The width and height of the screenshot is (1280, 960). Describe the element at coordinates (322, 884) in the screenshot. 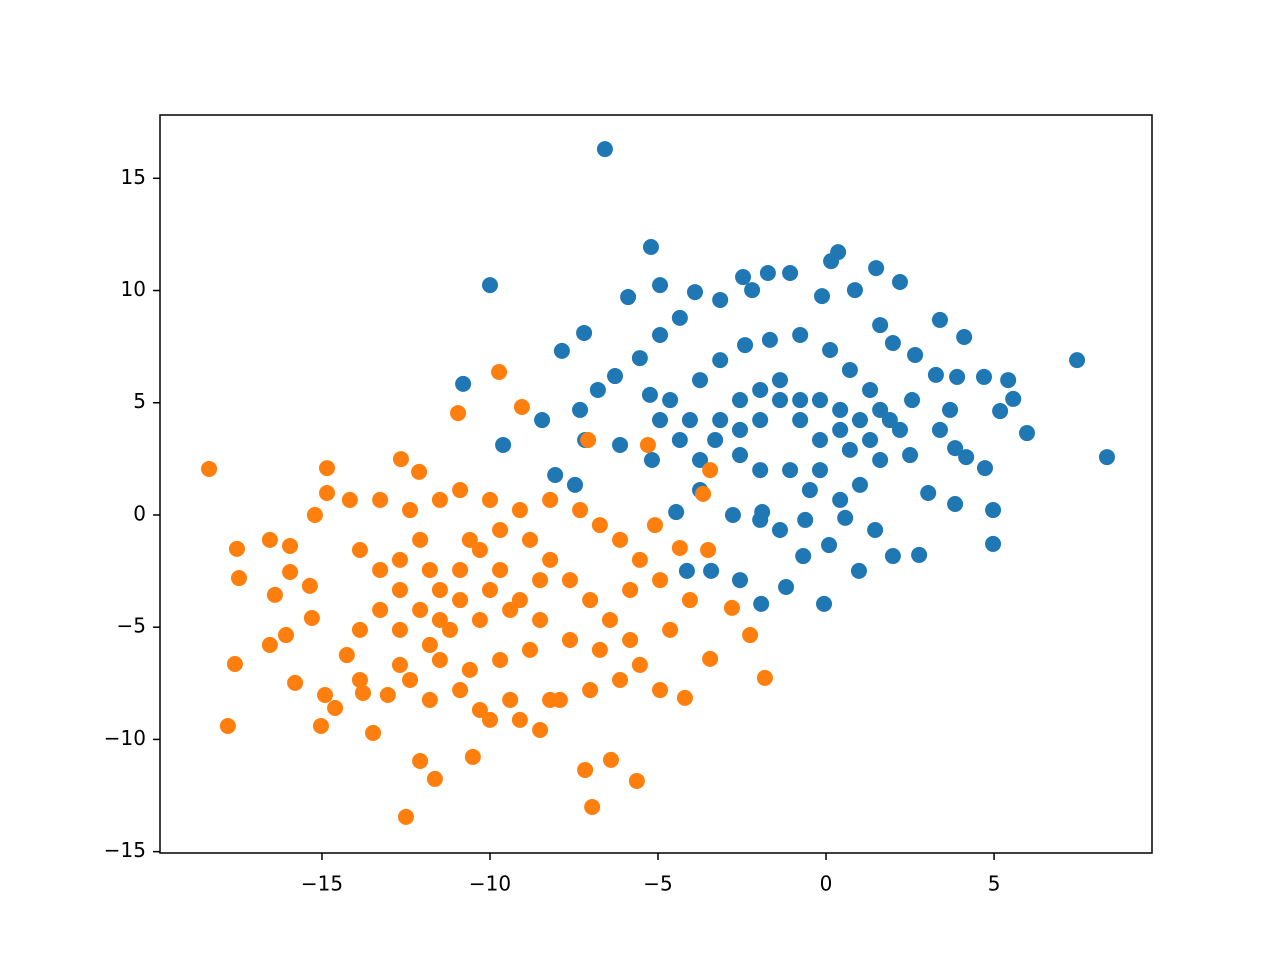

I see `x-tick-label: −15` at that location.